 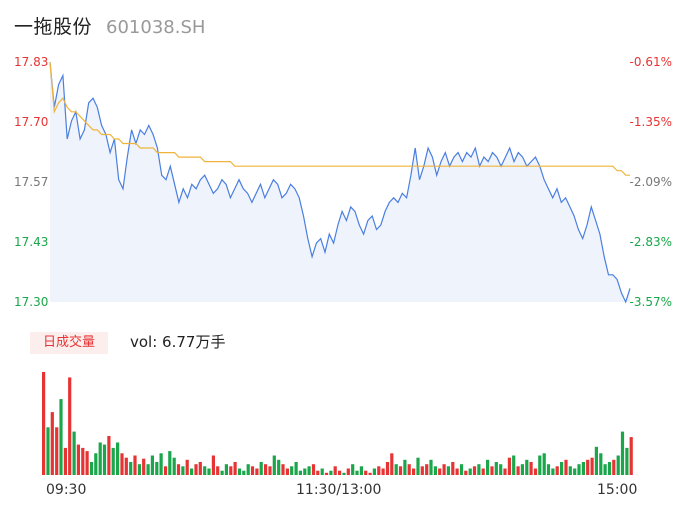 I want to click on time-label-open: 09:30, so click(x=66, y=490).